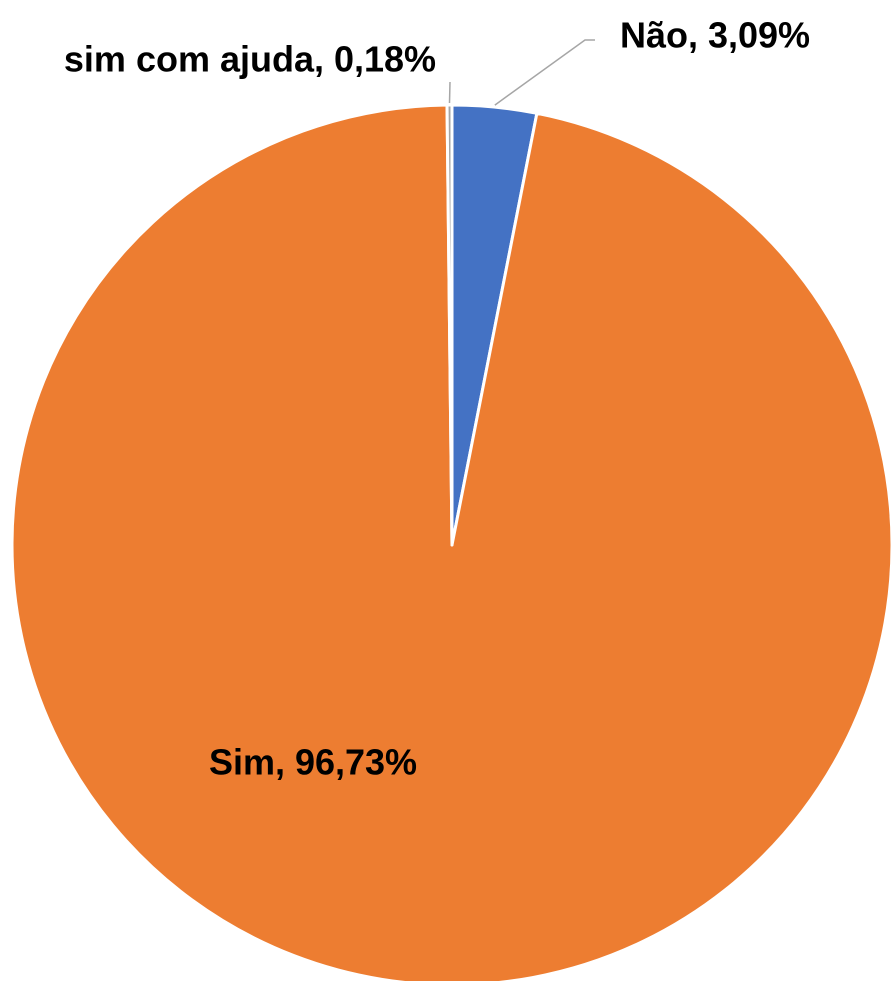 The image size is (894, 981). What do you see at coordinates (449, 325) in the screenshot?
I see `pie-slice` at bounding box center [449, 325].